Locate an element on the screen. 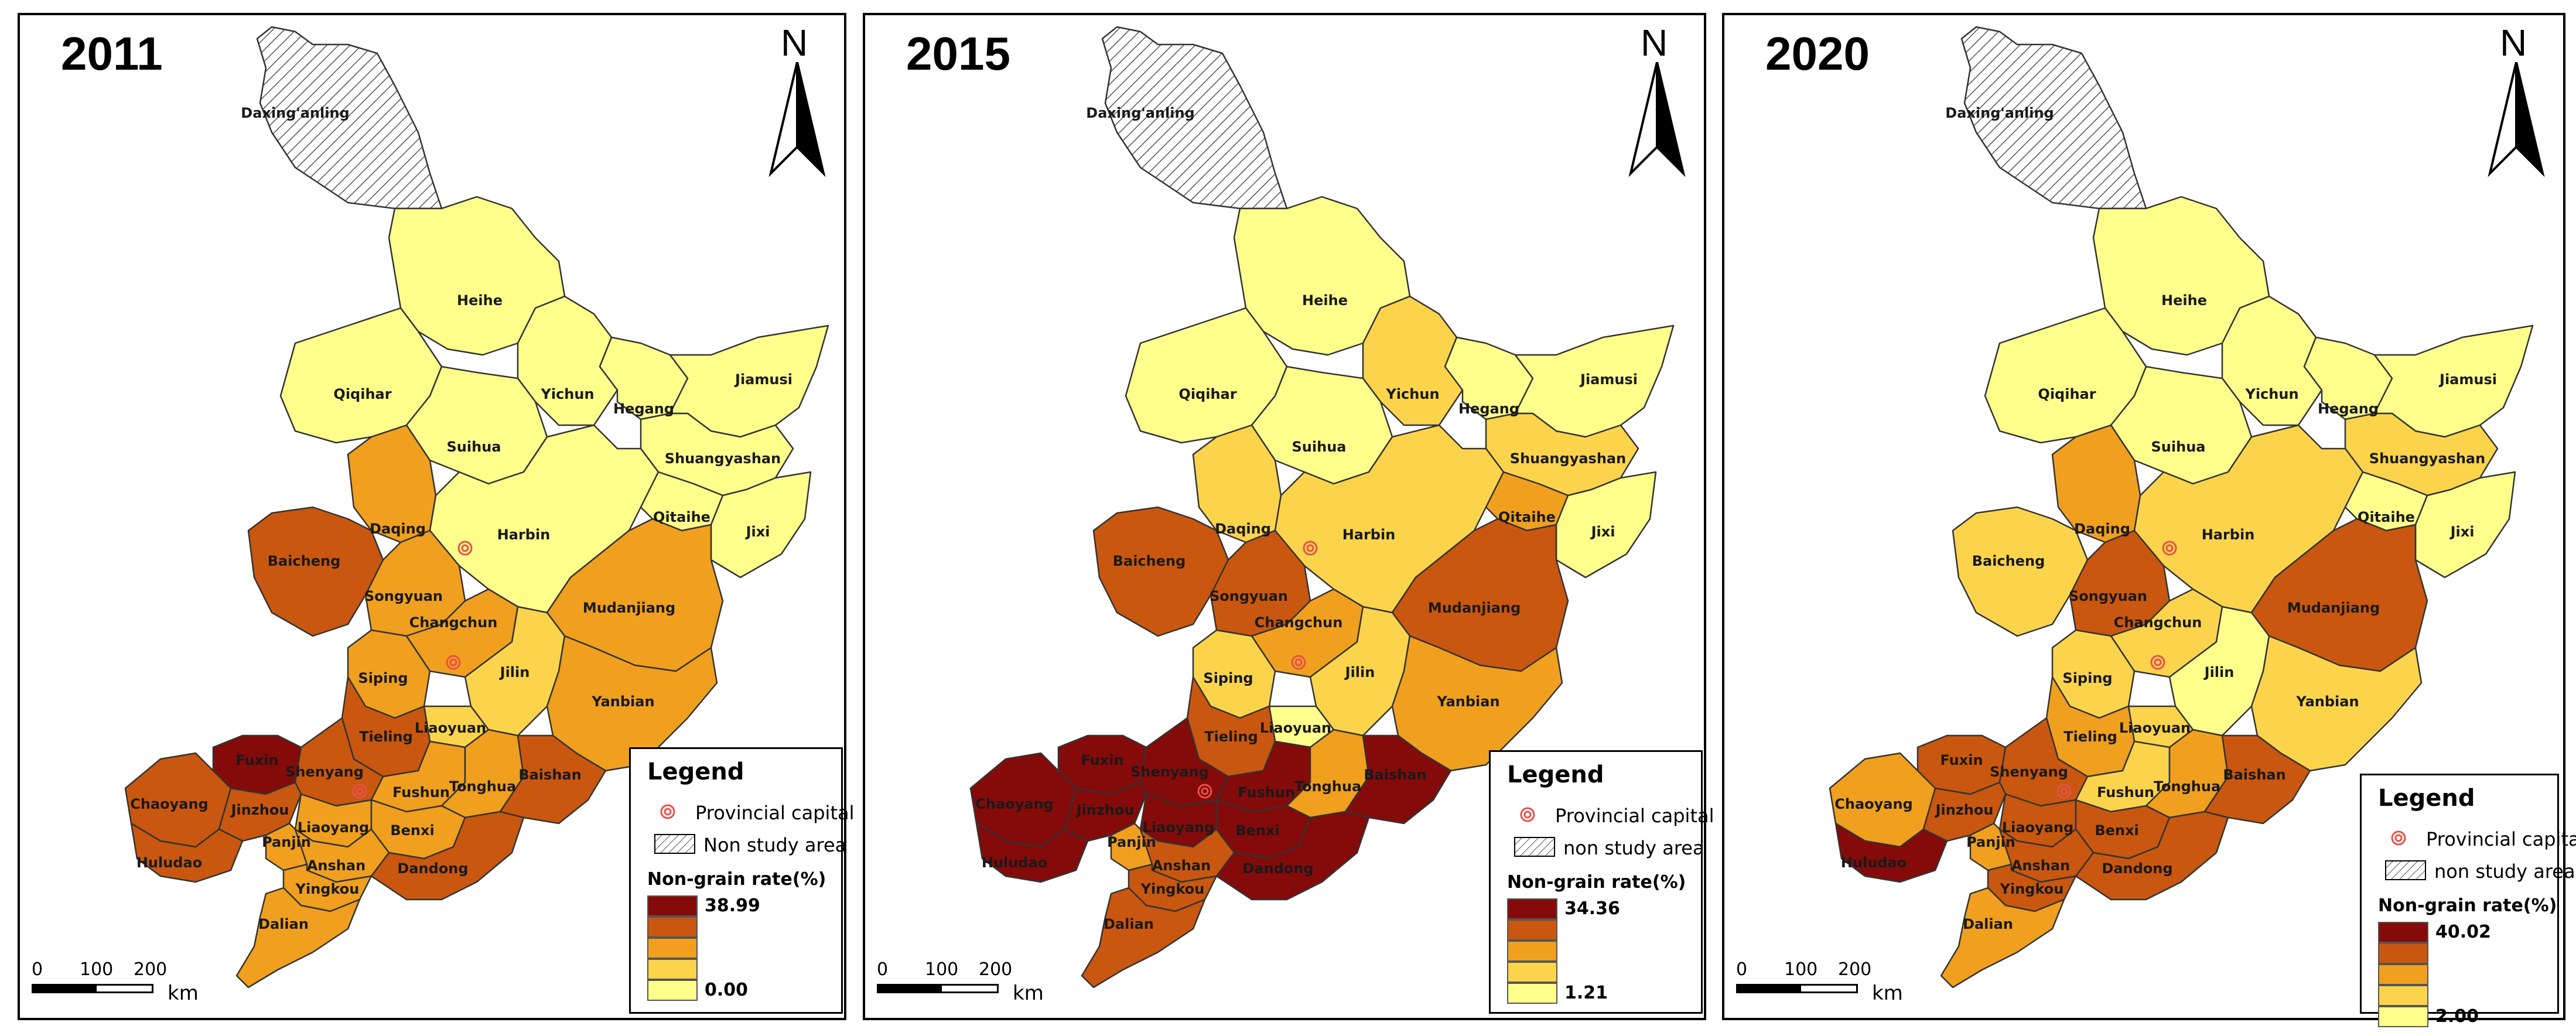  region-huludao is located at coordinates (187, 852).